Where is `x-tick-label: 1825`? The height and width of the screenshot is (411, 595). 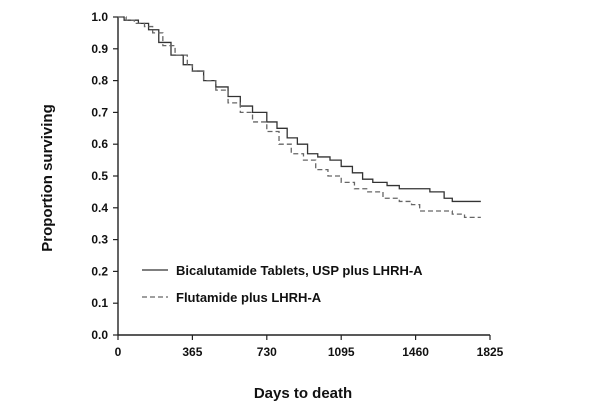 x-tick-label: 1825 is located at coordinates (490, 352).